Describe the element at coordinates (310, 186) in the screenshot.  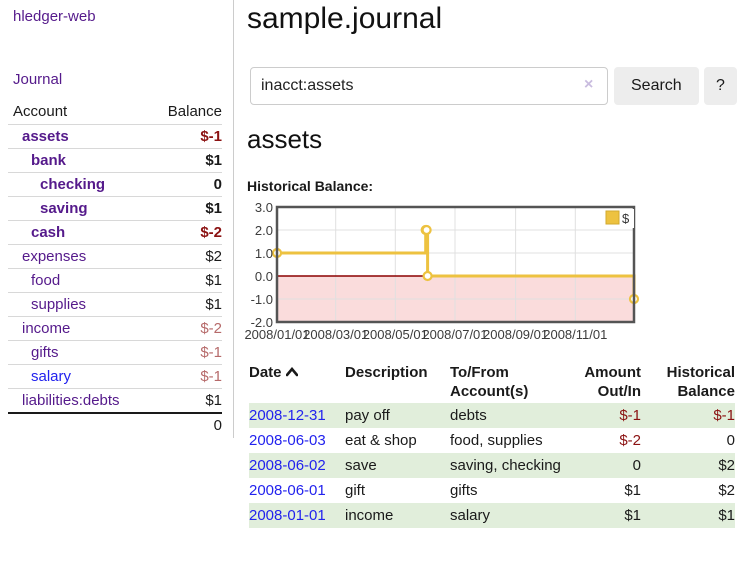
I see `chart-title: Historical Balance:` at that location.